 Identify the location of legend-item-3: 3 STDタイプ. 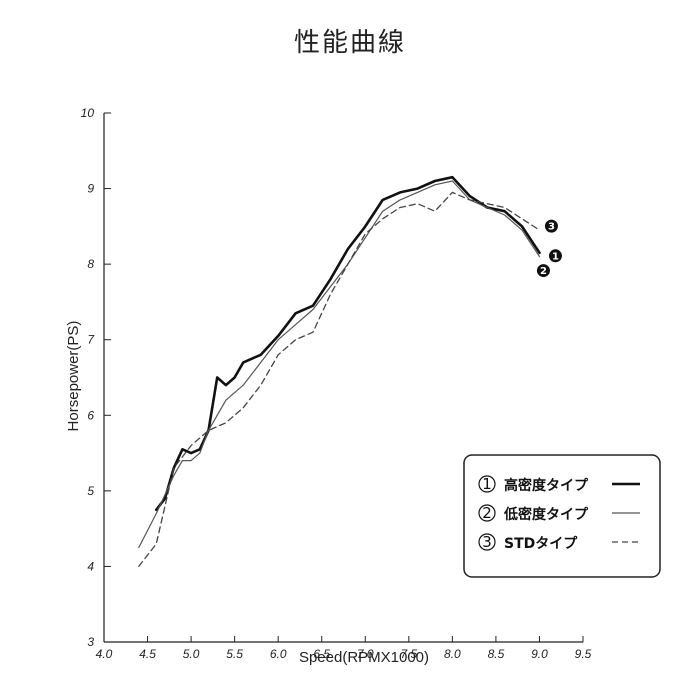
(559, 542).